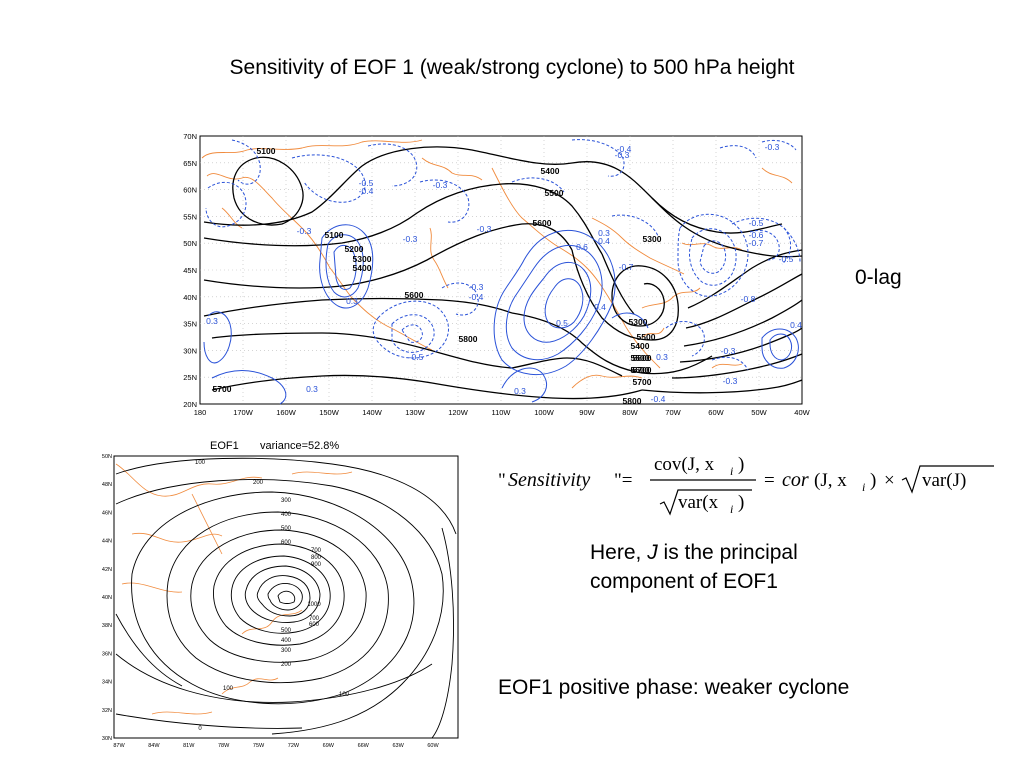 Image resolution: width=1024 pixels, height=768 pixels. I want to click on formula-denominator-sub: i, so click(731, 509).